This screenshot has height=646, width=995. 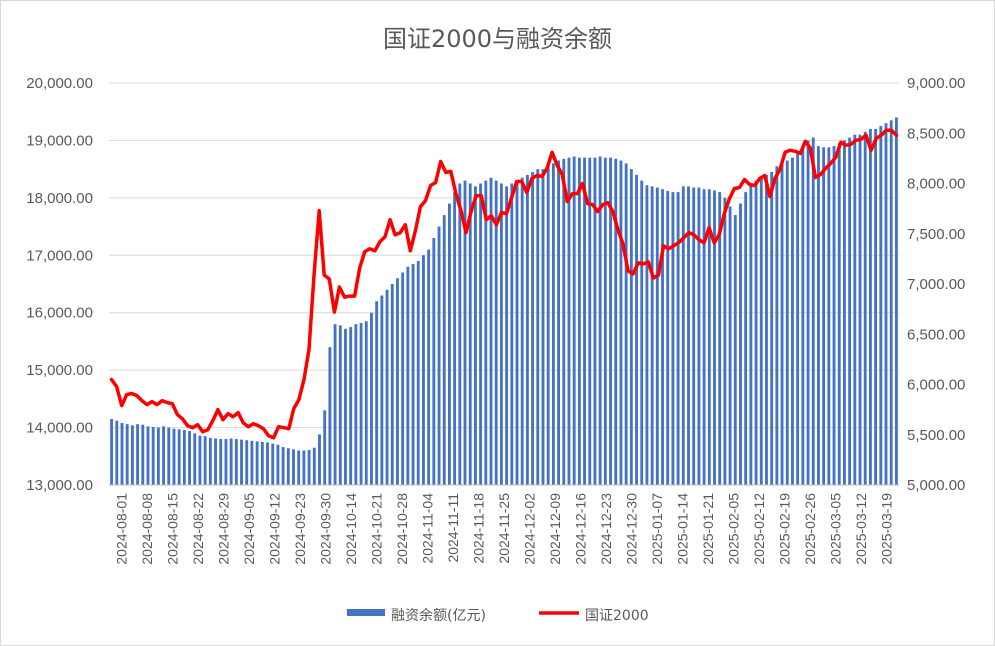 I want to click on right-axis-tick-label: 8,500.00, so click(x=936, y=133).